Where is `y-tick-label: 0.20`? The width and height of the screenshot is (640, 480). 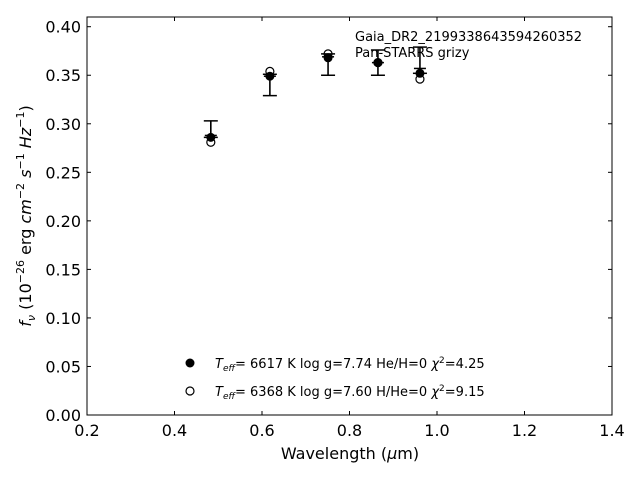
y-tick-label: 0.20 is located at coordinates (63, 221).